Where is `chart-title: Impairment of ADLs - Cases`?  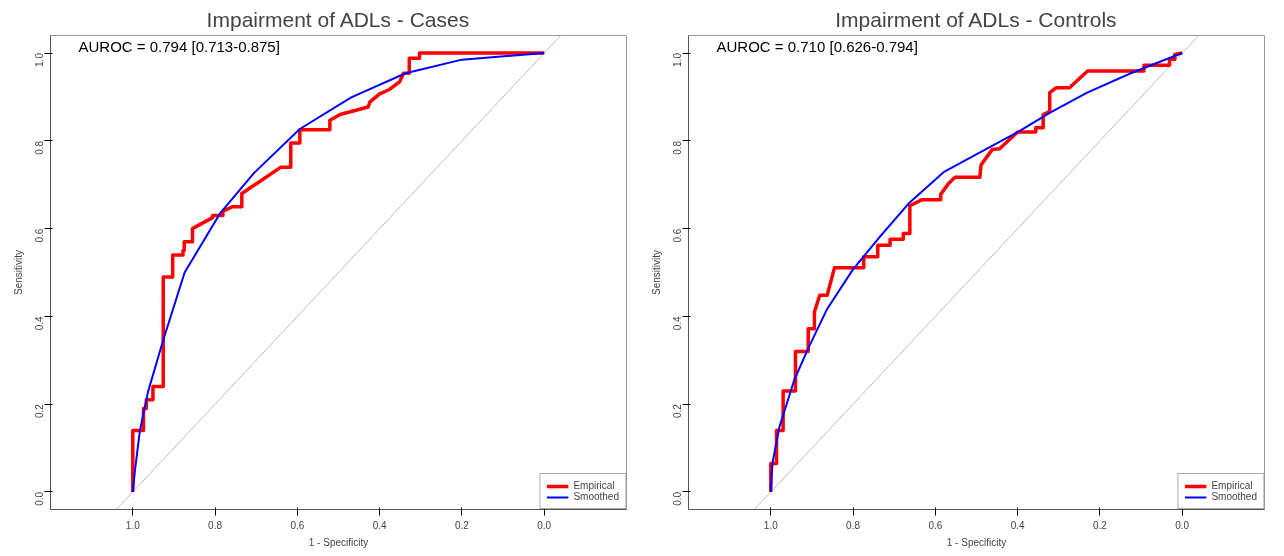
chart-title: Impairment of ADLs - Cases is located at coordinates (338, 19).